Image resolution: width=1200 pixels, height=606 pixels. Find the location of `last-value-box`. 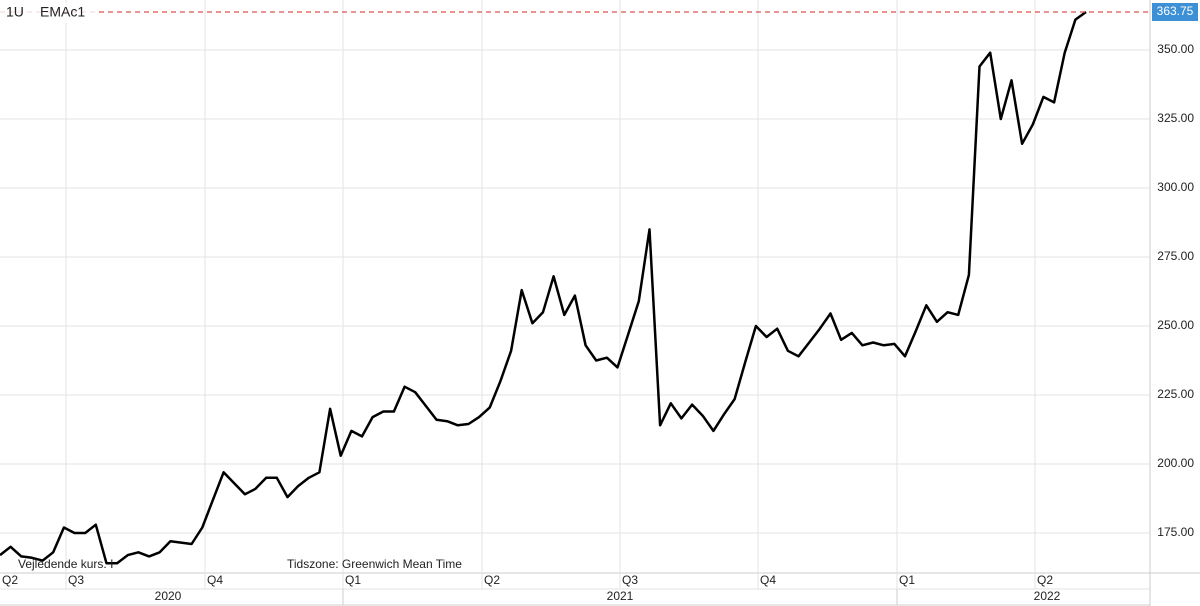

last-value-box is located at coordinates (1175, 12).